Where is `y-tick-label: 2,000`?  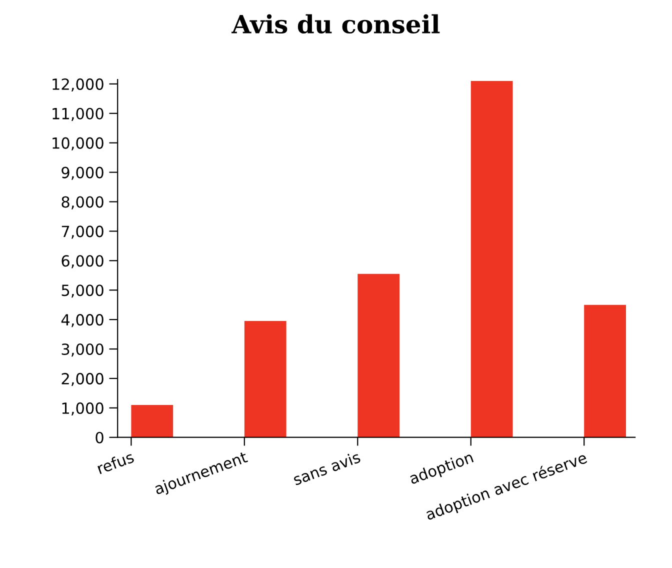 y-tick-label: 2,000 is located at coordinates (83, 379).